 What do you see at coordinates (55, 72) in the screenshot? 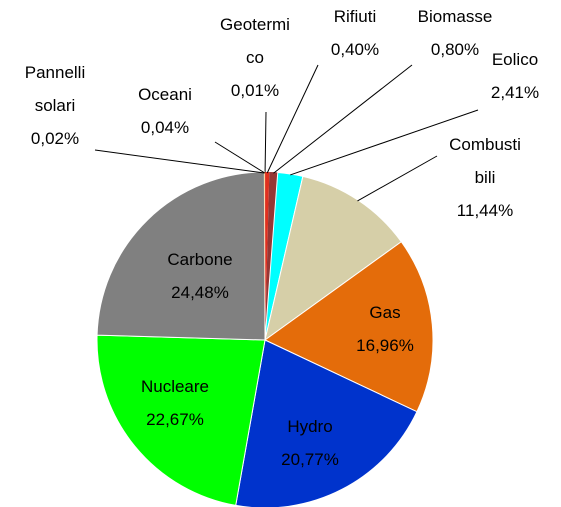
I see `slice-label-line: Pannelli` at bounding box center [55, 72].